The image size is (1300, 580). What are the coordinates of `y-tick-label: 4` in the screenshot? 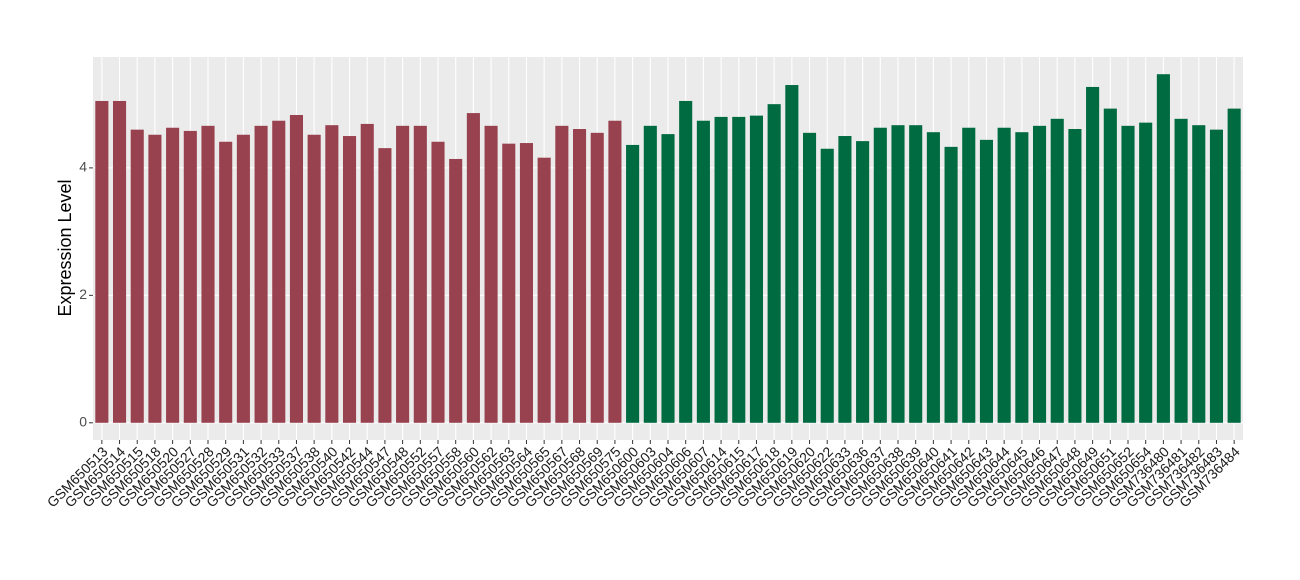 It's located at (83, 167).